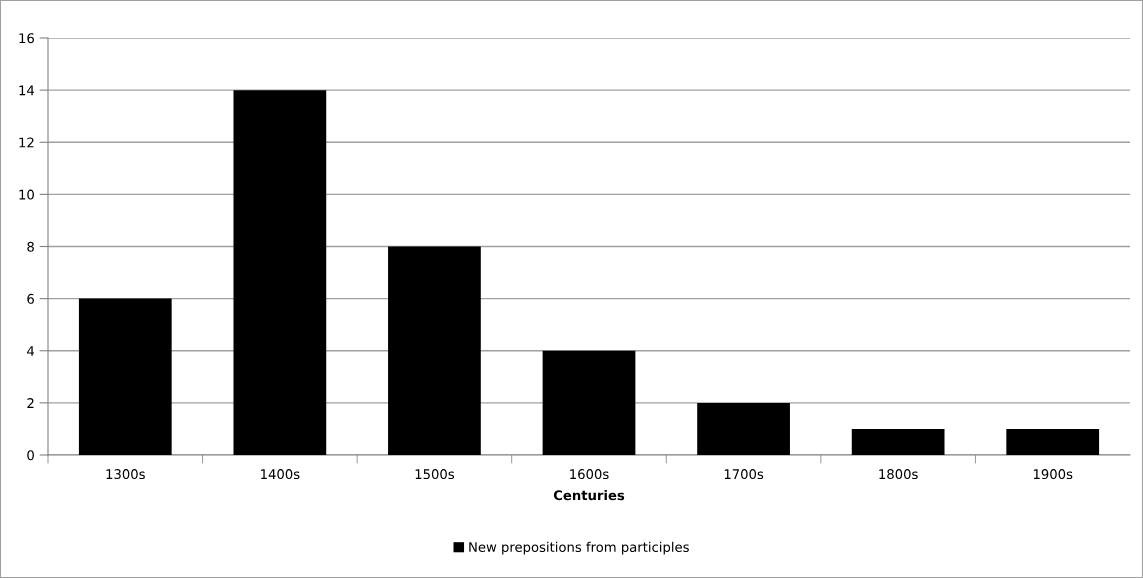 The height and width of the screenshot is (578, 1143). Describe the element at coordinates (589, 495) in the screenshot. I see `x-axis-title: Centuries` at that location.